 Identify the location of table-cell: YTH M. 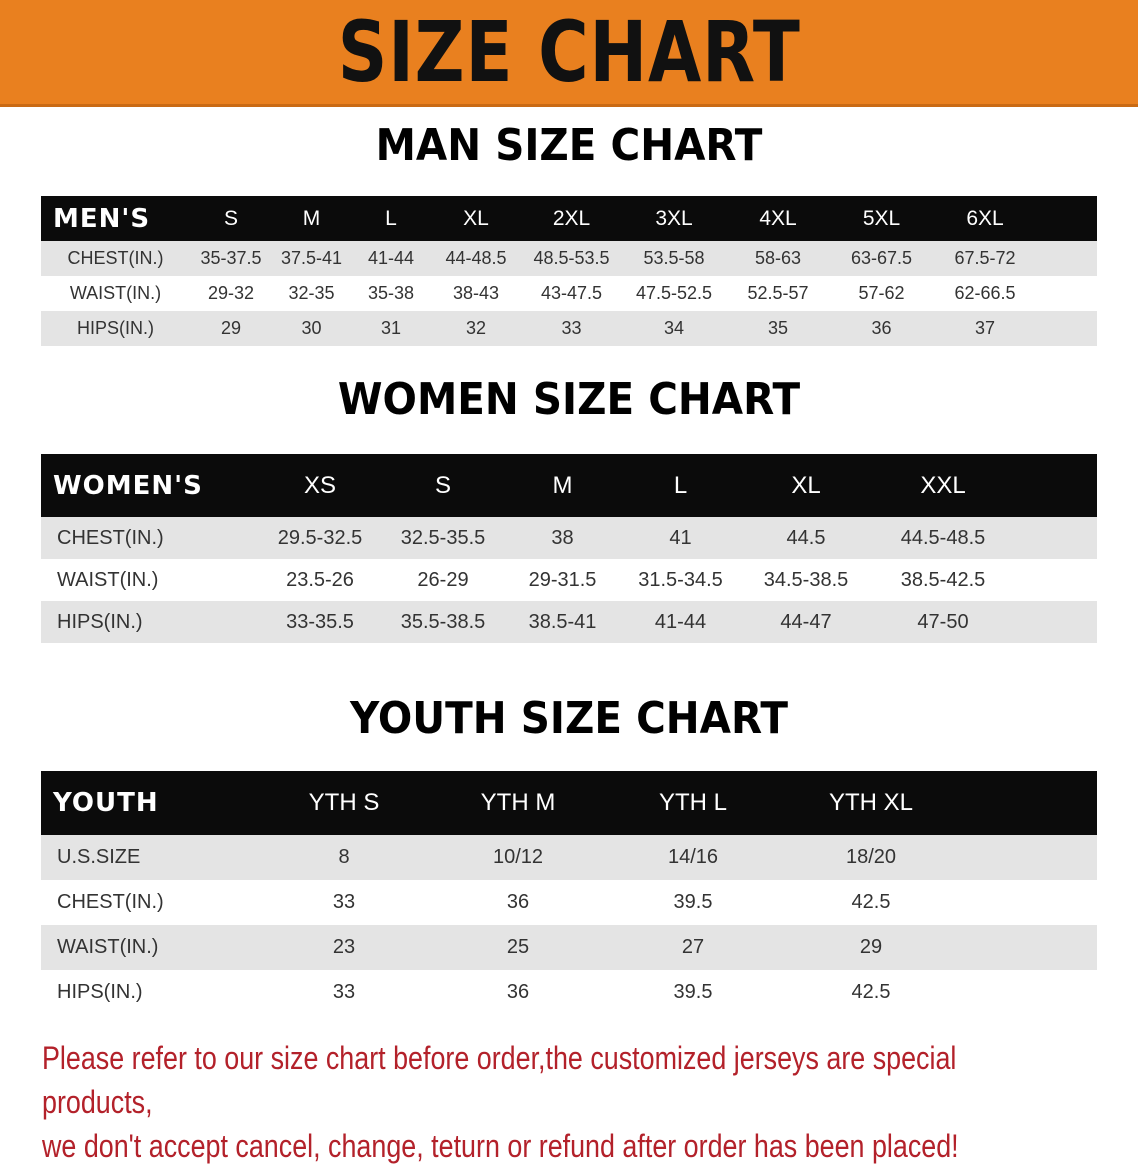
(518, 802).